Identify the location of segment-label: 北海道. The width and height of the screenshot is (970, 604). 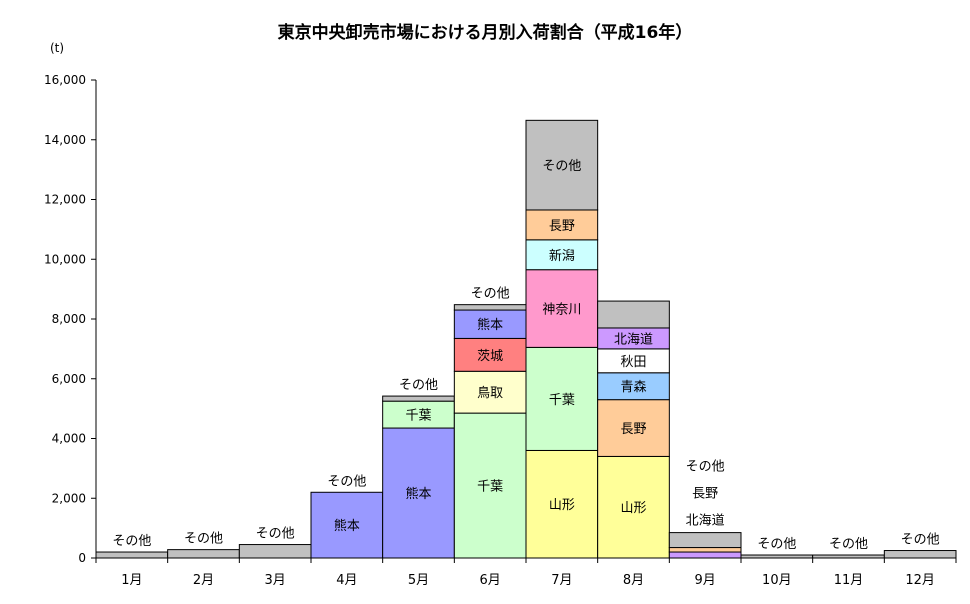
(633, 339).